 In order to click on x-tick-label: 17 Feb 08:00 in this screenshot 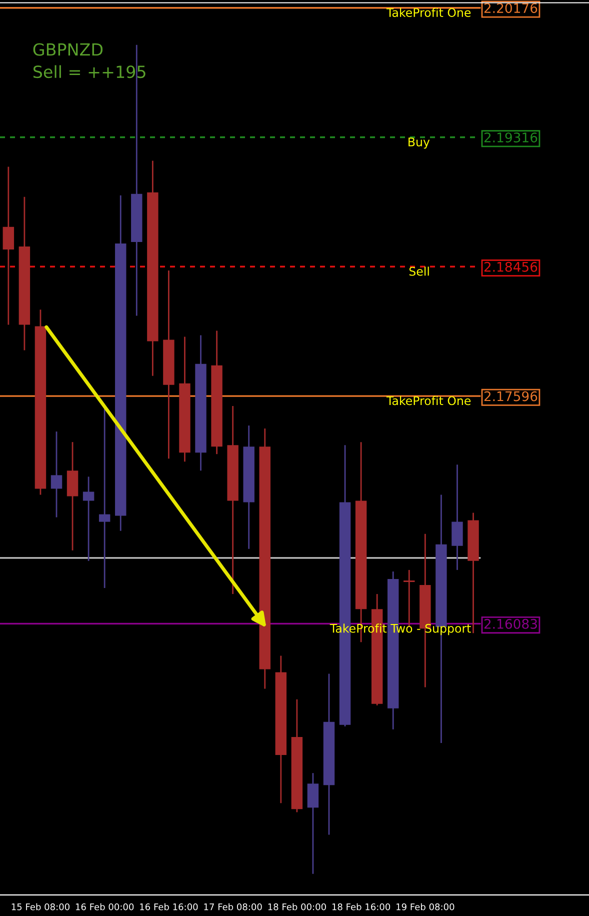, I will do `click(233, 906)`.